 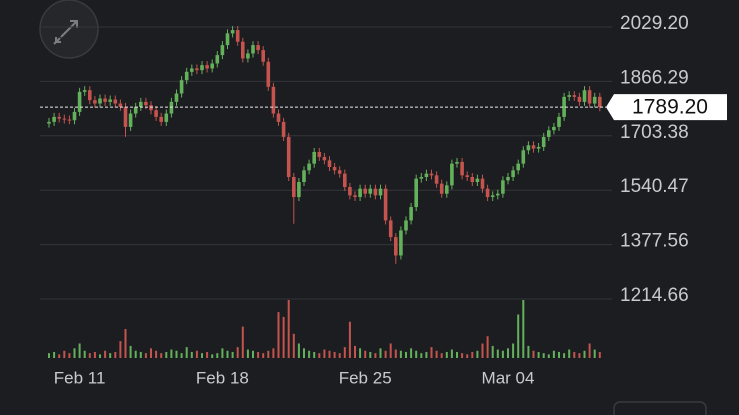 I want to click on x-tick-label: Feb 18, so click(x=222, y=377).